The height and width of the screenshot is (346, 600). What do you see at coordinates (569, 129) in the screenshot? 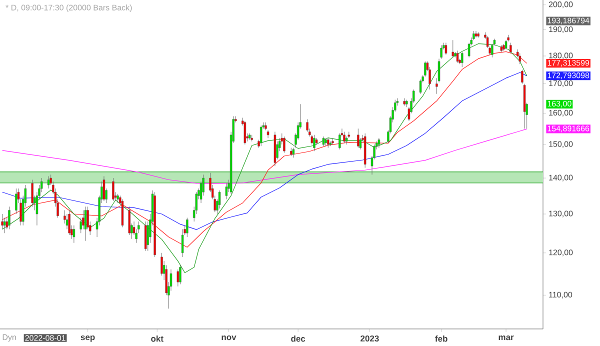
I see `annotation: 154,891666` at bounding box center [569, 129].